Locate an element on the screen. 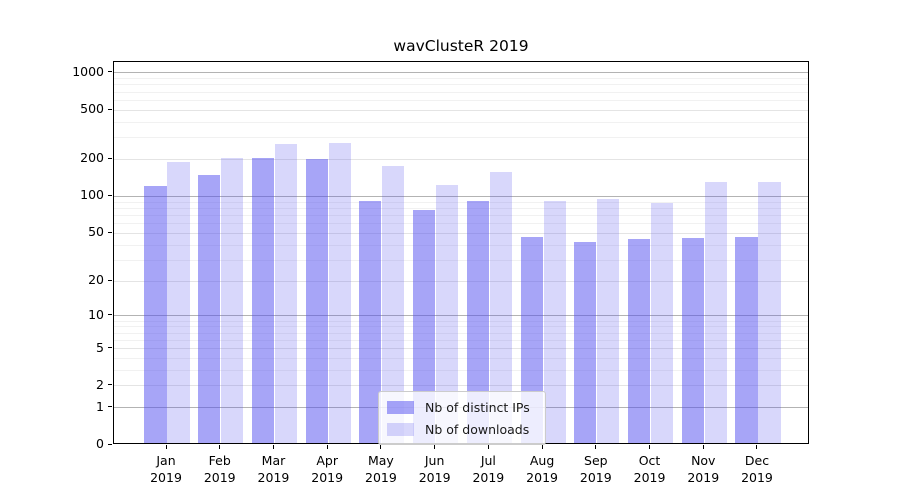  legend-swatch-downloads is located at coordinates (400, 429).